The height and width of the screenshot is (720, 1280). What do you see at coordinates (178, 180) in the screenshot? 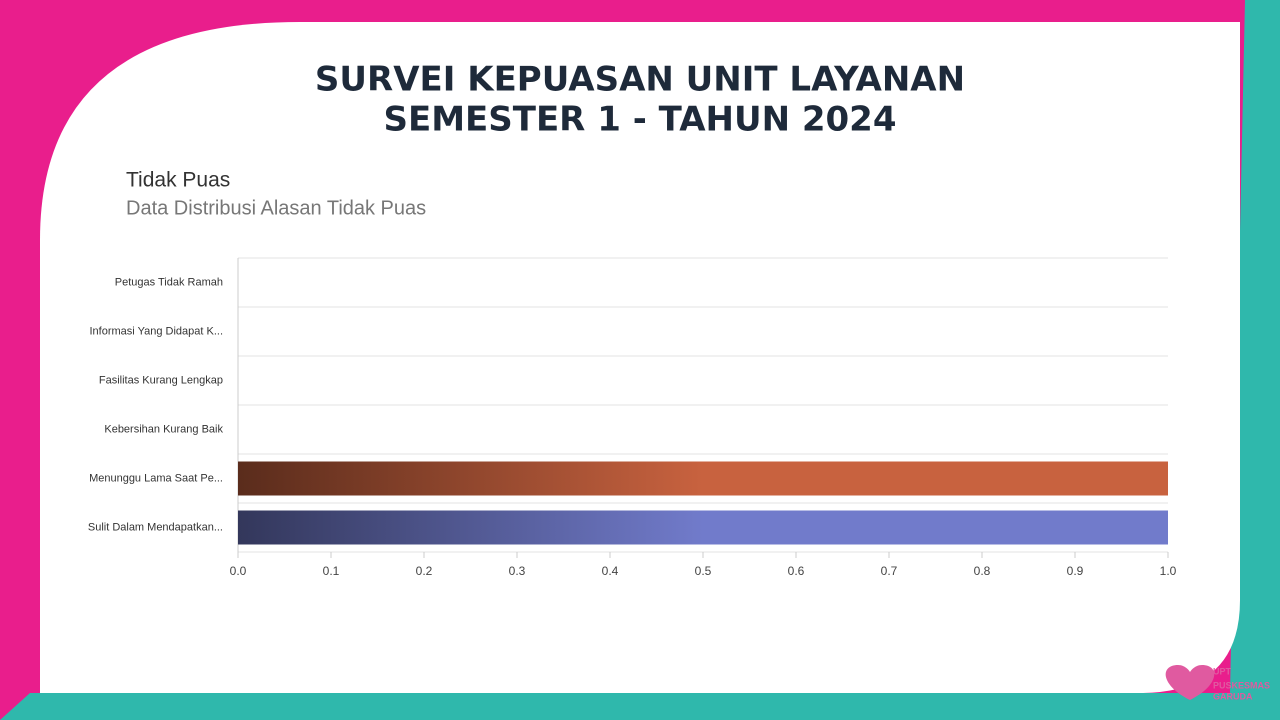
I see `chart-title: Tidak Puas` at bounding box center [178, 180].